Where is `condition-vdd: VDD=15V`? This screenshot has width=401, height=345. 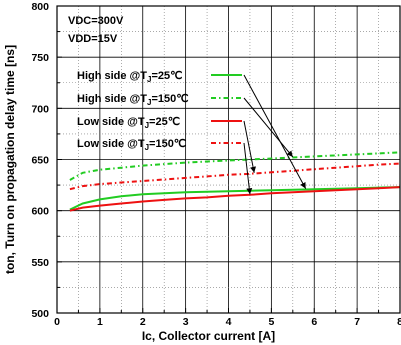
condition-vdd: VDD=15V is located at coordinates (93, 39).